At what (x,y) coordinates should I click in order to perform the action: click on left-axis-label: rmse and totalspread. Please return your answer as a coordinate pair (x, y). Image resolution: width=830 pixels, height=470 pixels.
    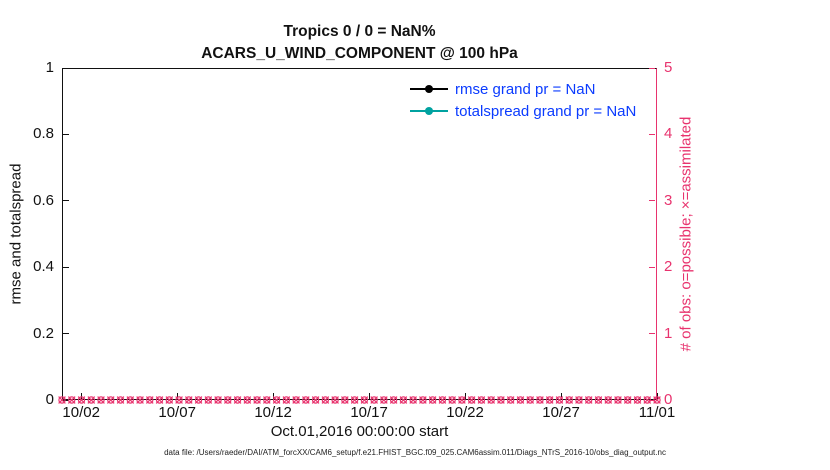
    Looking at the image, I should click on (16, 234).